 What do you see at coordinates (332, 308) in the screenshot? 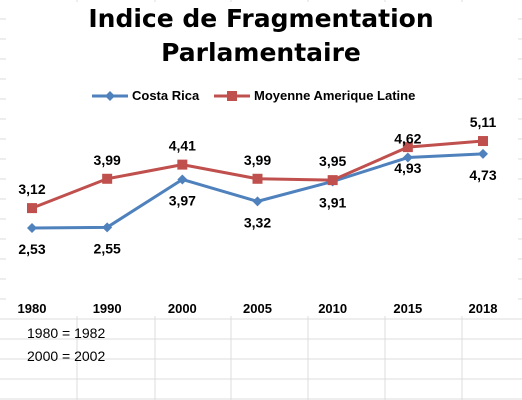
I see `x-tick-label-2010: 2010` at bounding box center [332, 308].